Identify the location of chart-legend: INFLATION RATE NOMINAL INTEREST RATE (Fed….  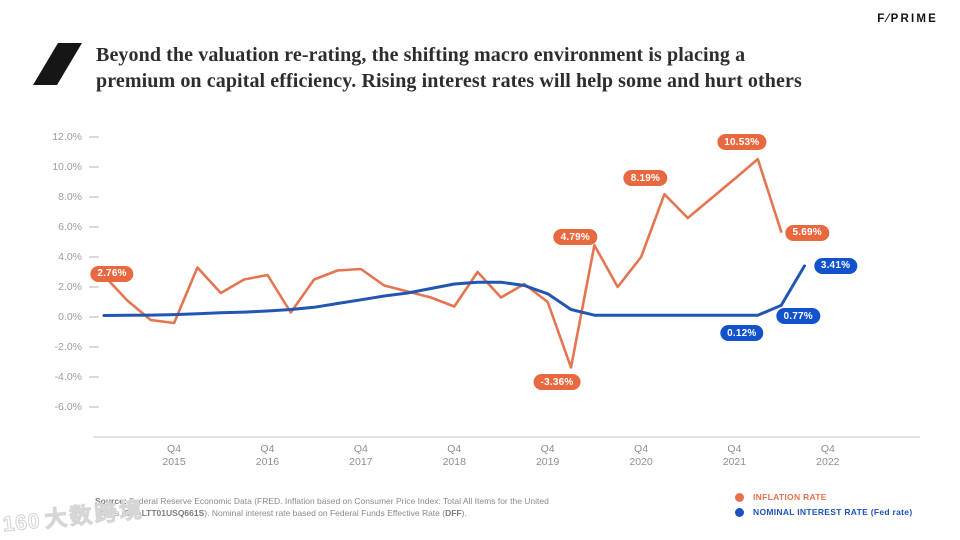
(823, 507).